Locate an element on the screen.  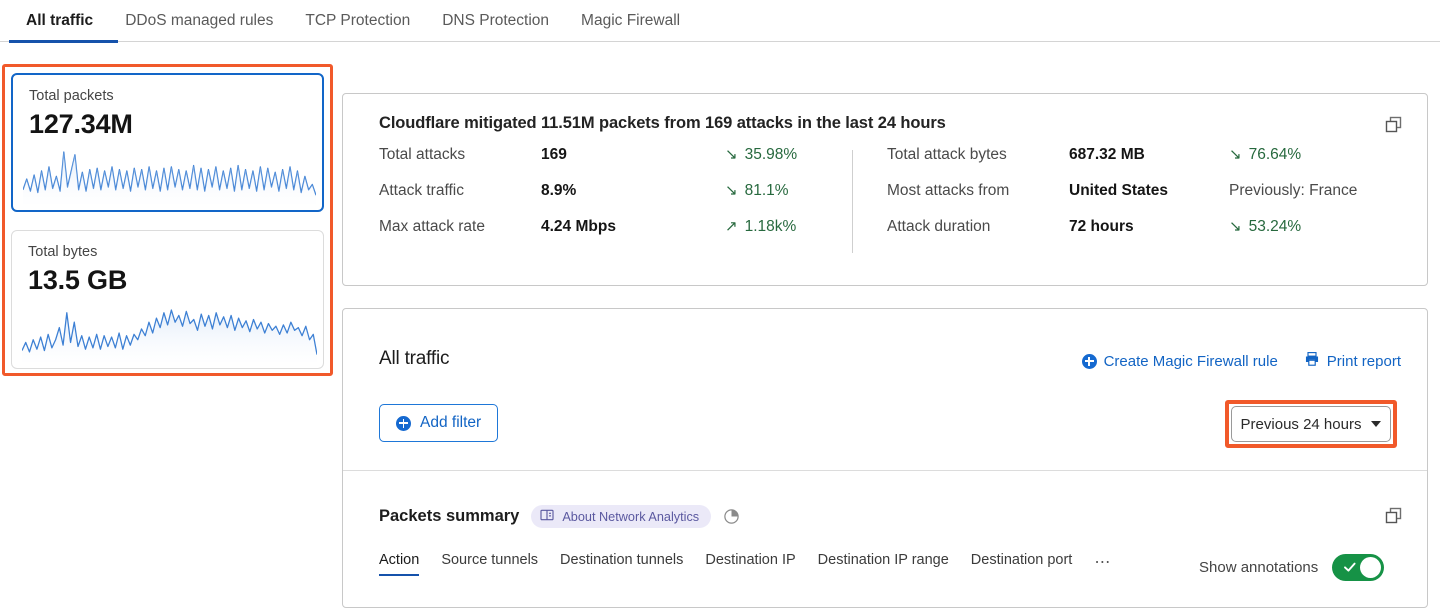
metric-label: Total packets is located at coordinates (71, 96).